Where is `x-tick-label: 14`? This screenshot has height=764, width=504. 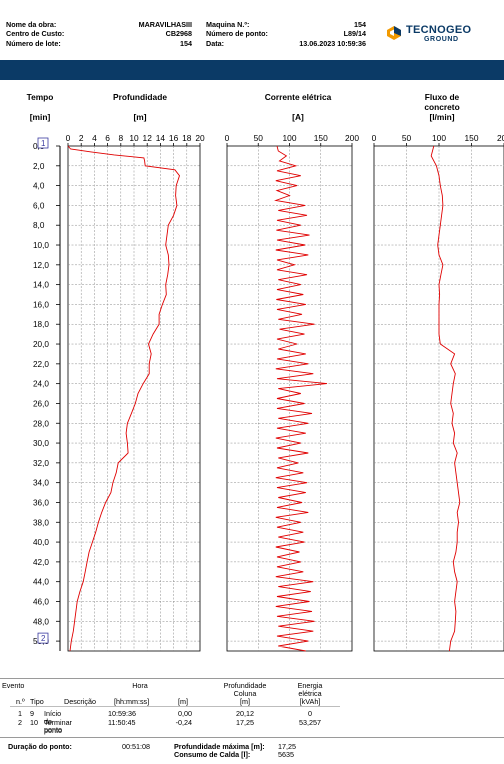 x-tick-label: 14 is located at coordinates (161, 138).